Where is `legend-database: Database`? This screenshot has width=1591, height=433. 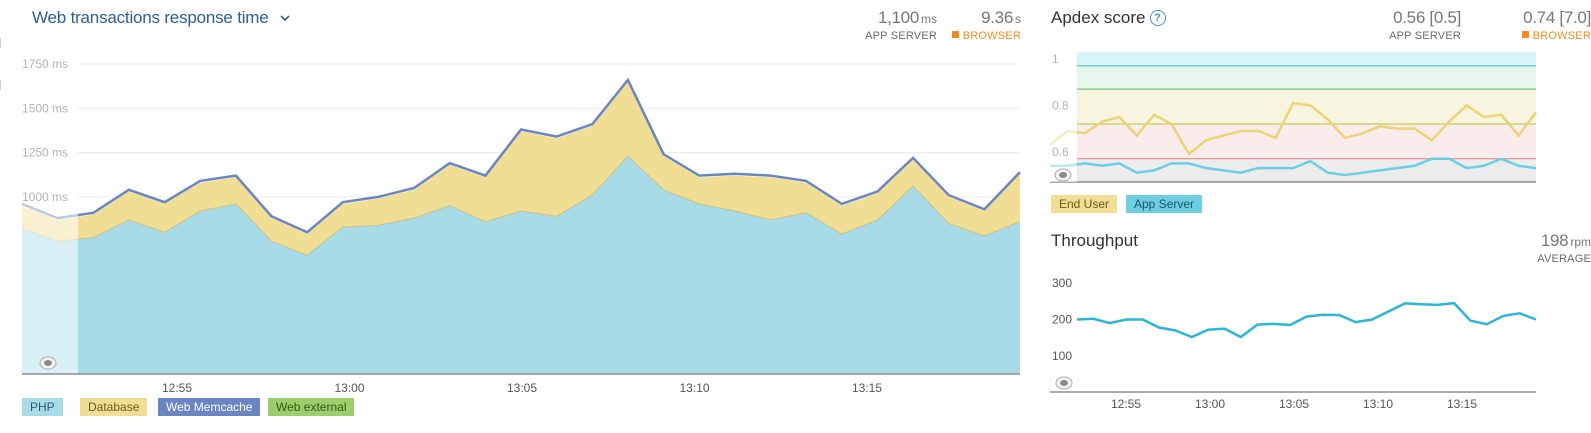
legend-database: Database is located at coordinates (114, 407).